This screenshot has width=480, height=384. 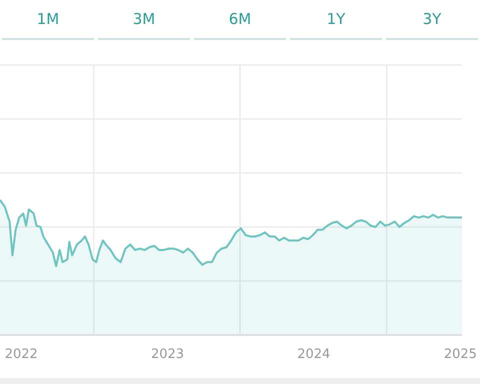 What do you see at coordinates (240, 20) in the screenshot?
I see `text: 6M` at bounding box center [240, 20].